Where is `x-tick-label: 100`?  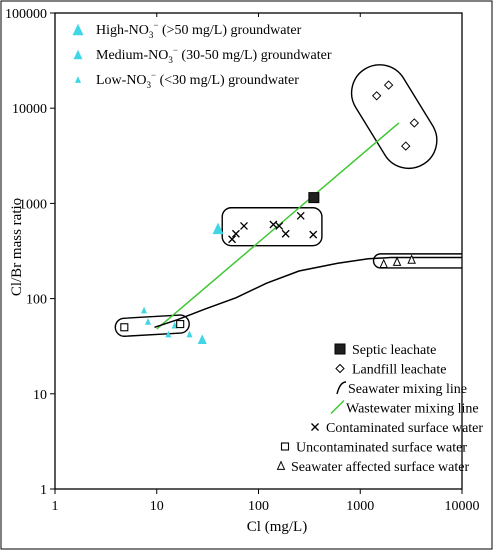
x-tick-label: 100 is located at coordinates (258, 506).